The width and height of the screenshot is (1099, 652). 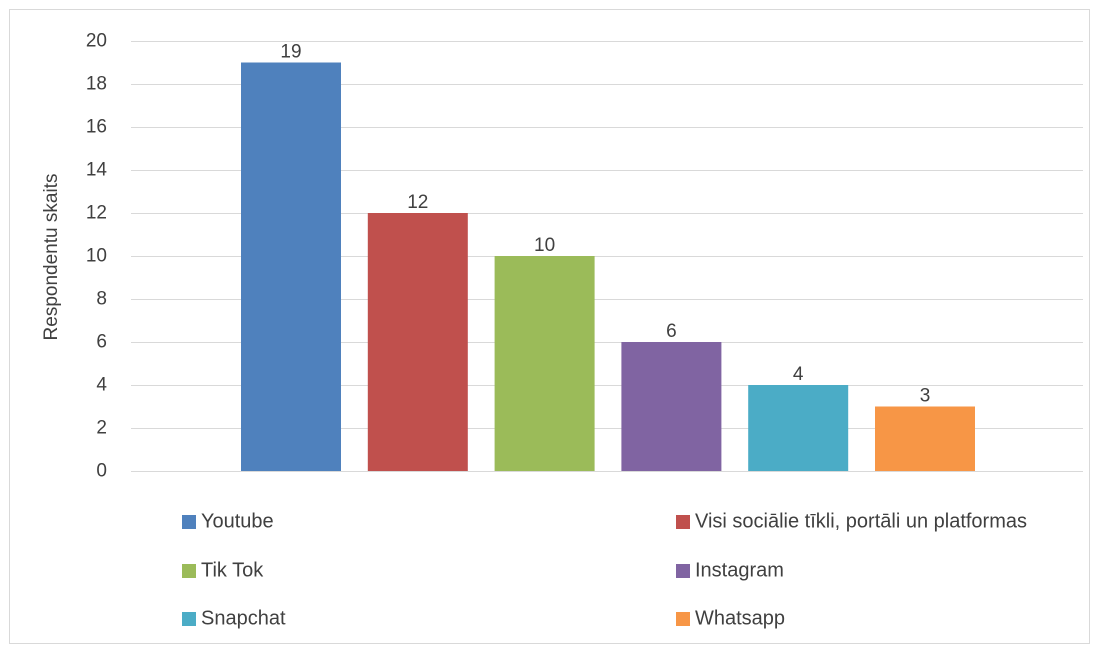 I want to click on y-tick-label: 20, so click(x=96, y=41).